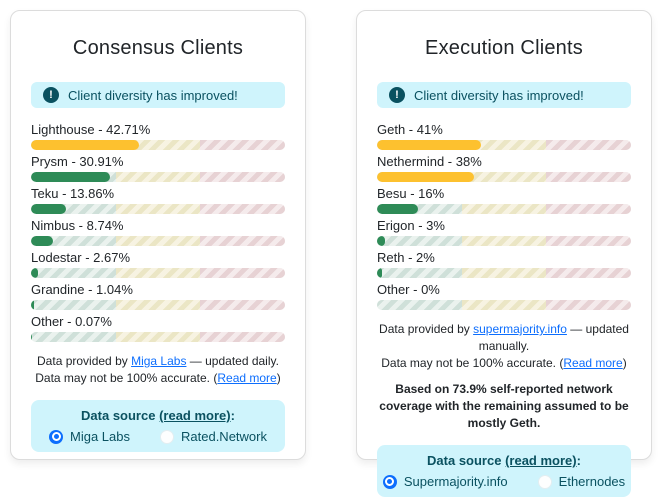  I want to click on bar-row-other: Other - 0%, so click(504, 296).